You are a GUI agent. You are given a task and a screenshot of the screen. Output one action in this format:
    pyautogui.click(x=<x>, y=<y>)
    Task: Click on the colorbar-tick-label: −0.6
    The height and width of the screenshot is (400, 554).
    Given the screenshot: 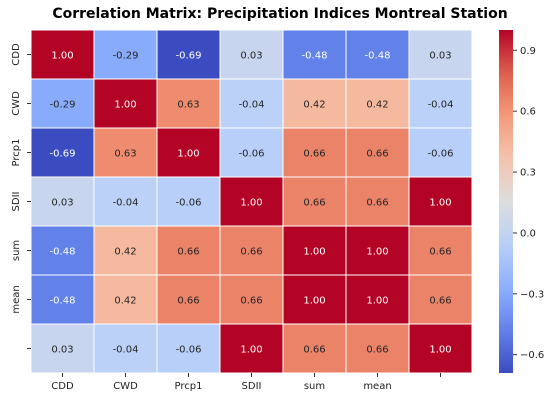 What is the action you would take?
    pyautogui.click(x=532, y=355)
    